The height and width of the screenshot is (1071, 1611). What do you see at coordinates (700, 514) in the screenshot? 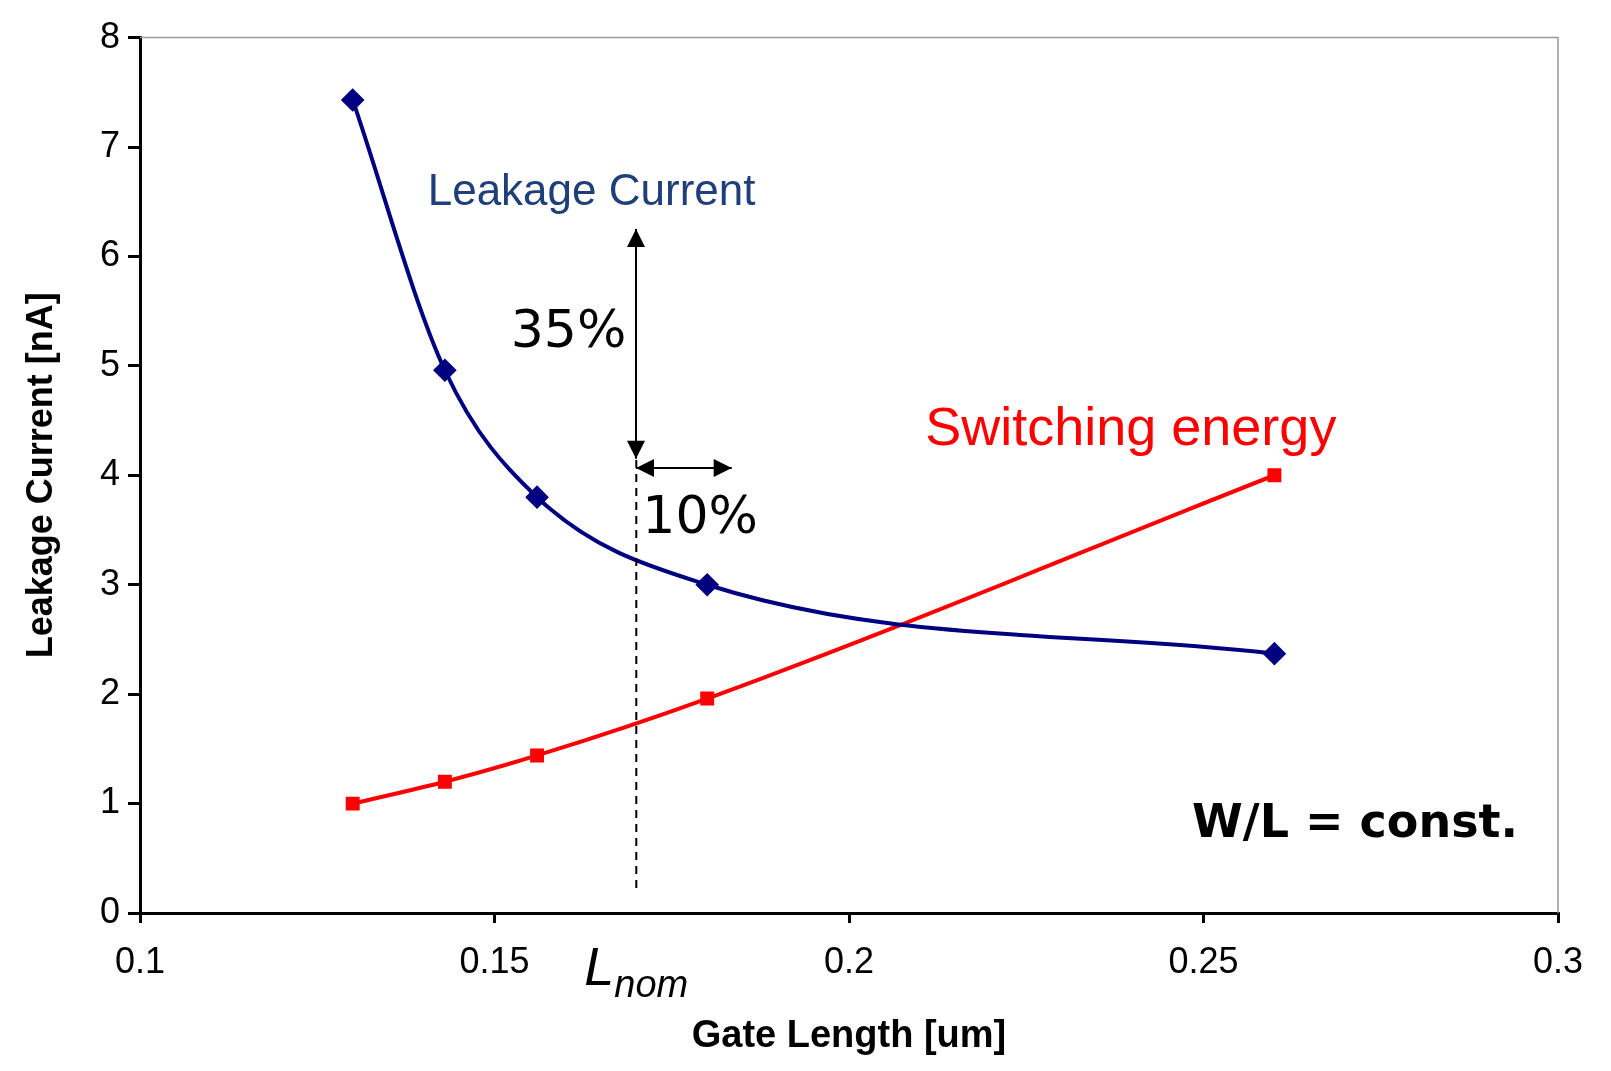
I see `annotation: 10%` at bounding box center [700, 514].